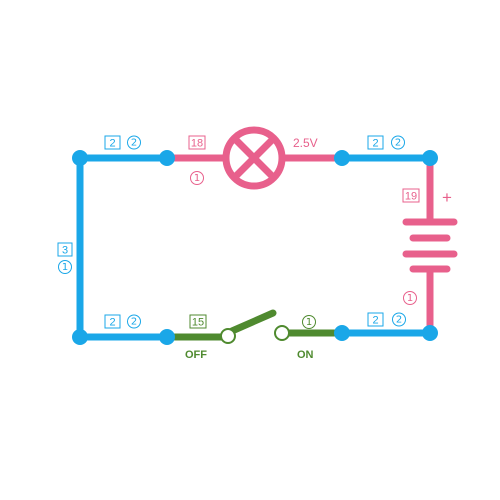 The width and height of the screenshot is (500, 500). I want to click on label-battery: 19 + 1, so click(427, 246).